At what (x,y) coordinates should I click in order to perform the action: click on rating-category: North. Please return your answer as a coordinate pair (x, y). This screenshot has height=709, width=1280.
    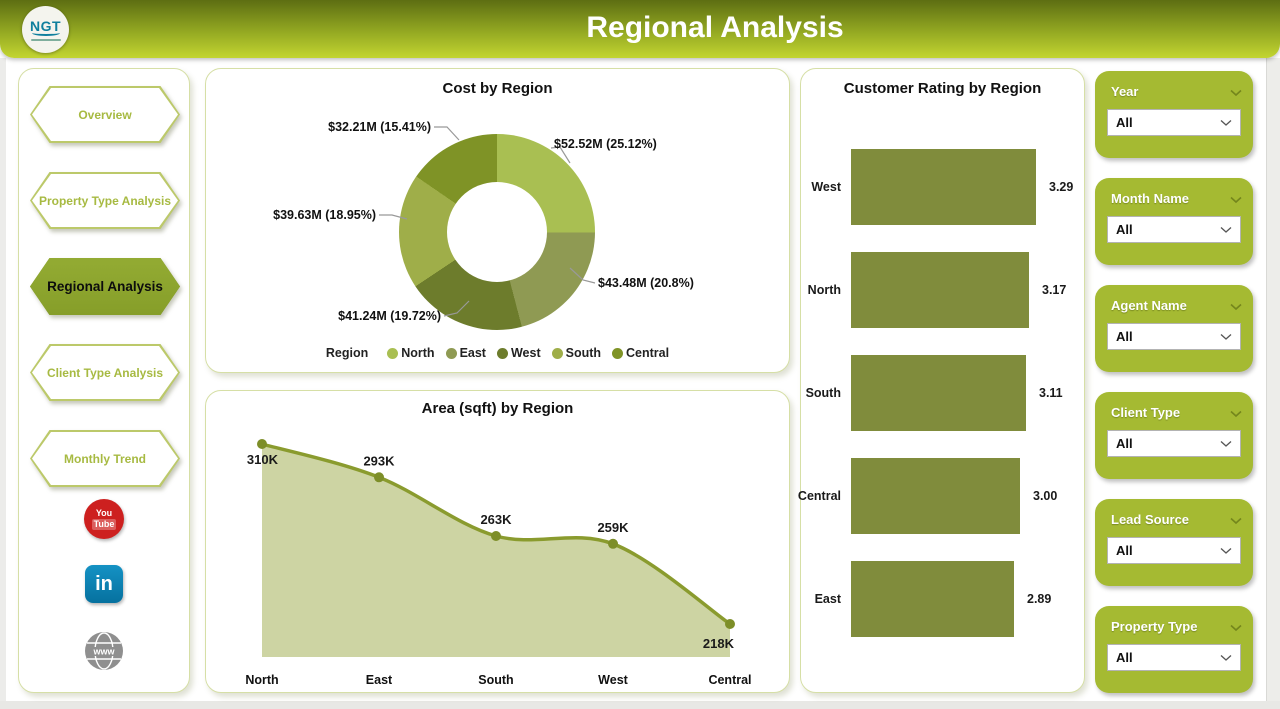
    Looking at the image, I should click on (824, 290).